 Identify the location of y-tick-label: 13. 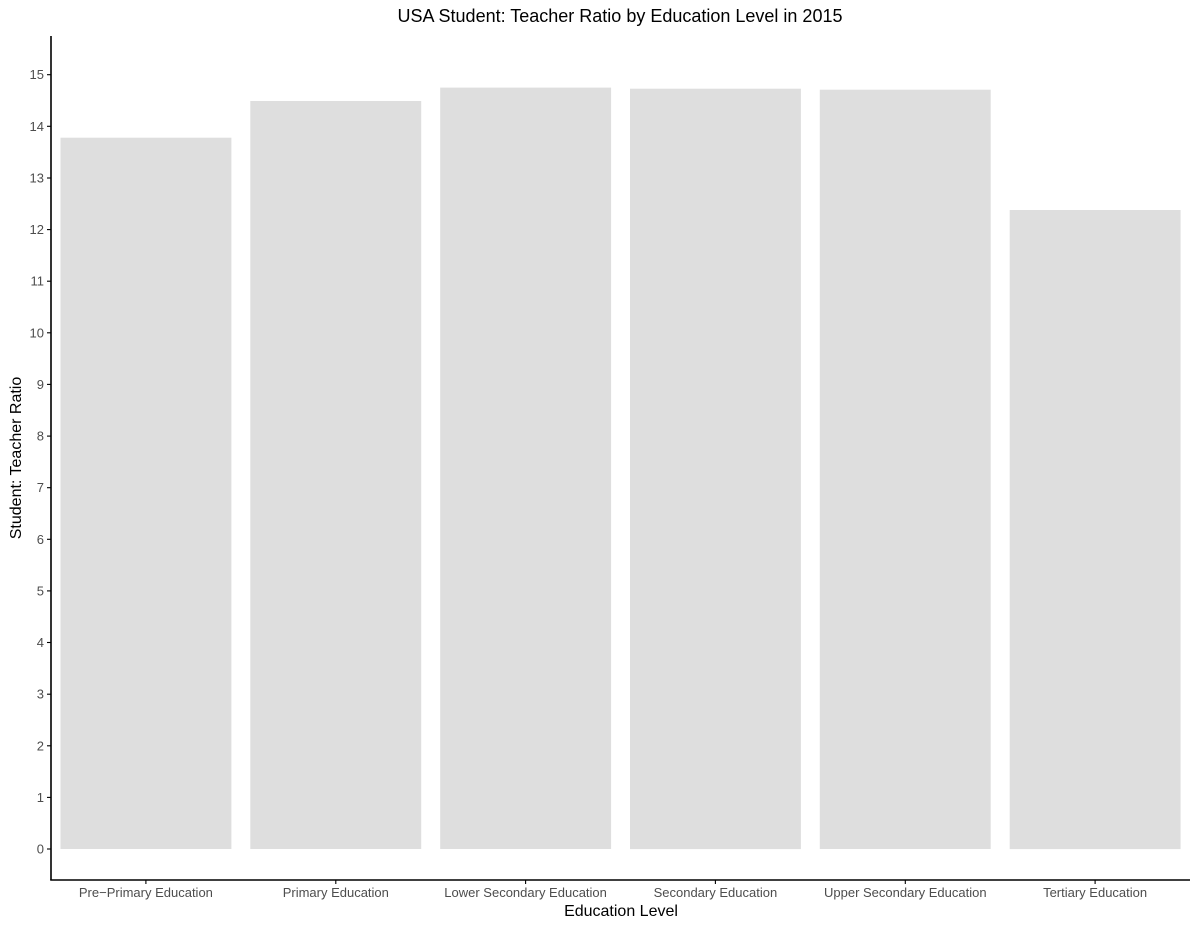
(37, 178).